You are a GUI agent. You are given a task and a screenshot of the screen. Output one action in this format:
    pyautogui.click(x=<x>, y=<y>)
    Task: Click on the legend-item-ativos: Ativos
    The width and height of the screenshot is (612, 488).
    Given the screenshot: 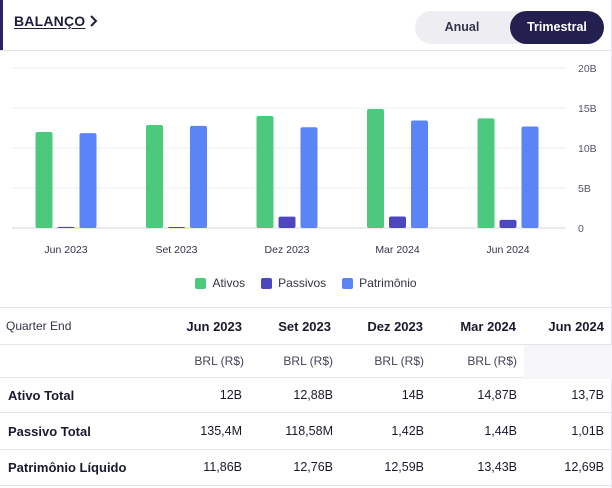 What is the action you would take?
    pyautogui.click(x=220, y=283)
    